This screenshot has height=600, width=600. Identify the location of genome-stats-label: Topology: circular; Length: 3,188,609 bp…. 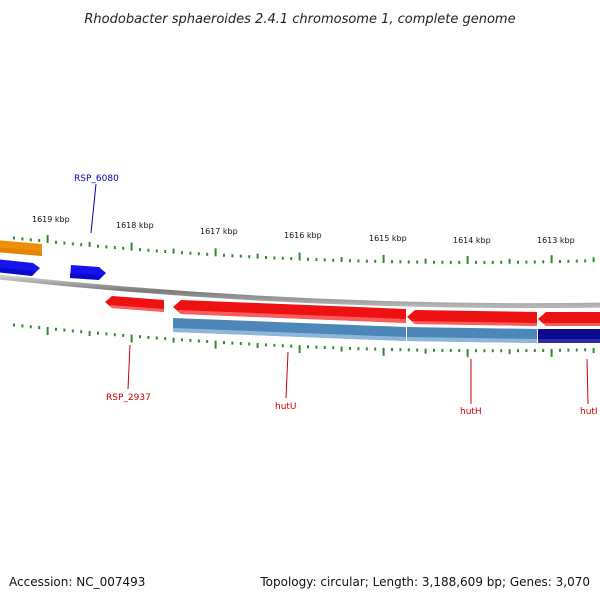
(425, 582).